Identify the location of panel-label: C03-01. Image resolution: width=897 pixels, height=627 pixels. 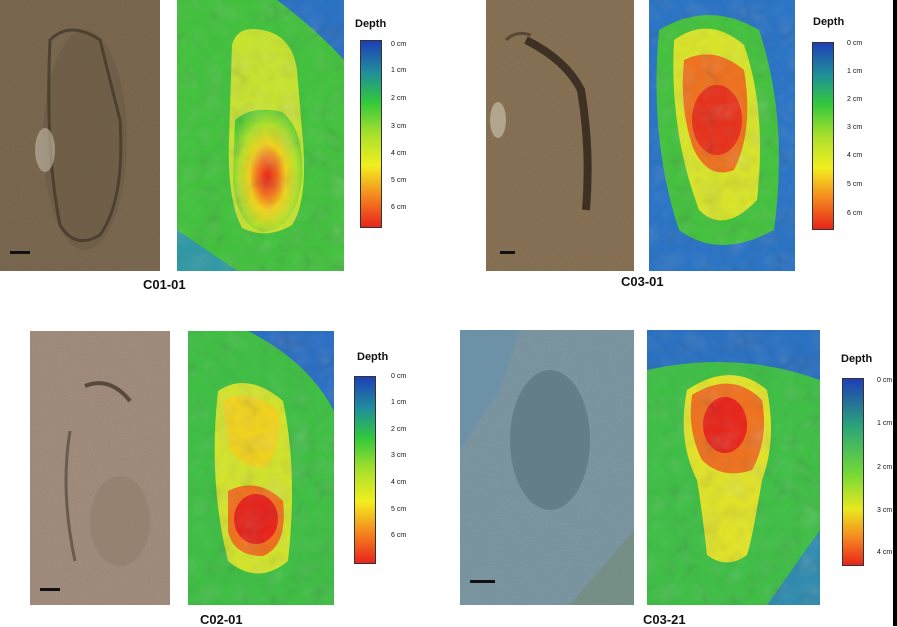
(642, 281).